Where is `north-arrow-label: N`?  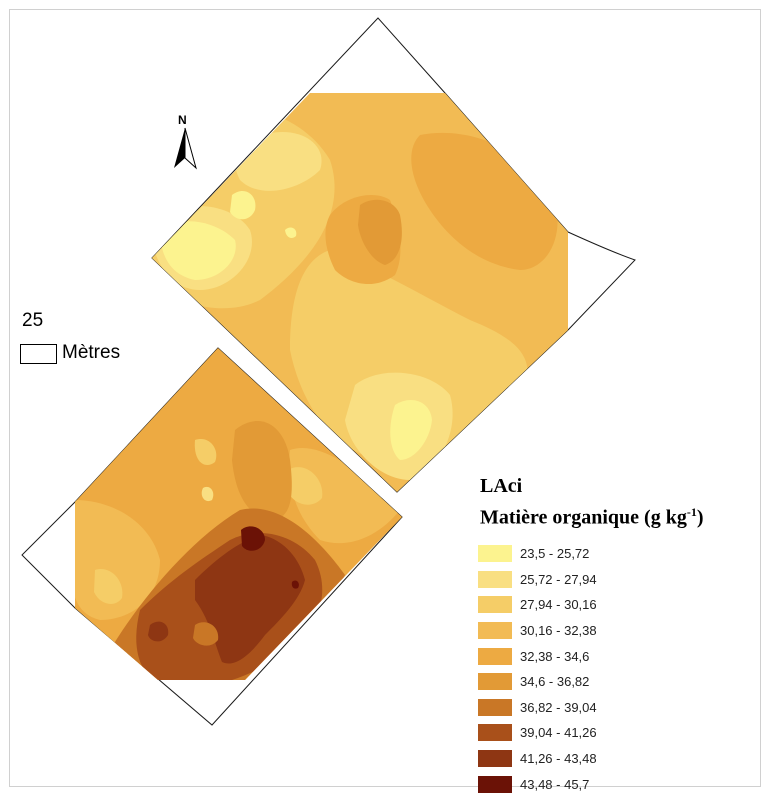 north-arrow-label: N is located at coordinates (182, 120).